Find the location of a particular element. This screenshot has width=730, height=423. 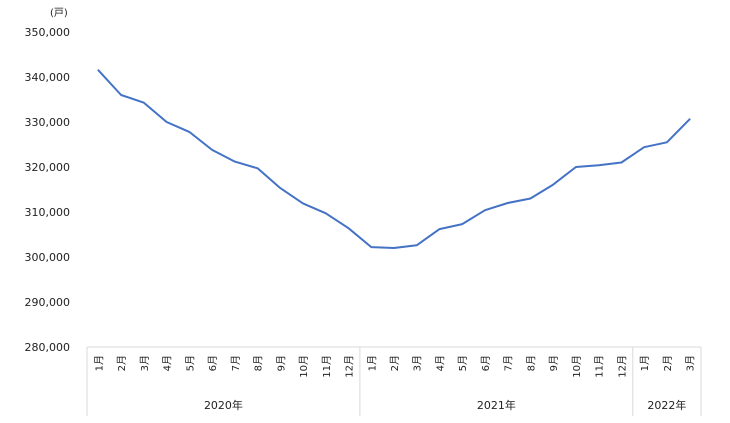

year-group-label: 2021年 is located at coordinates (496, 405).